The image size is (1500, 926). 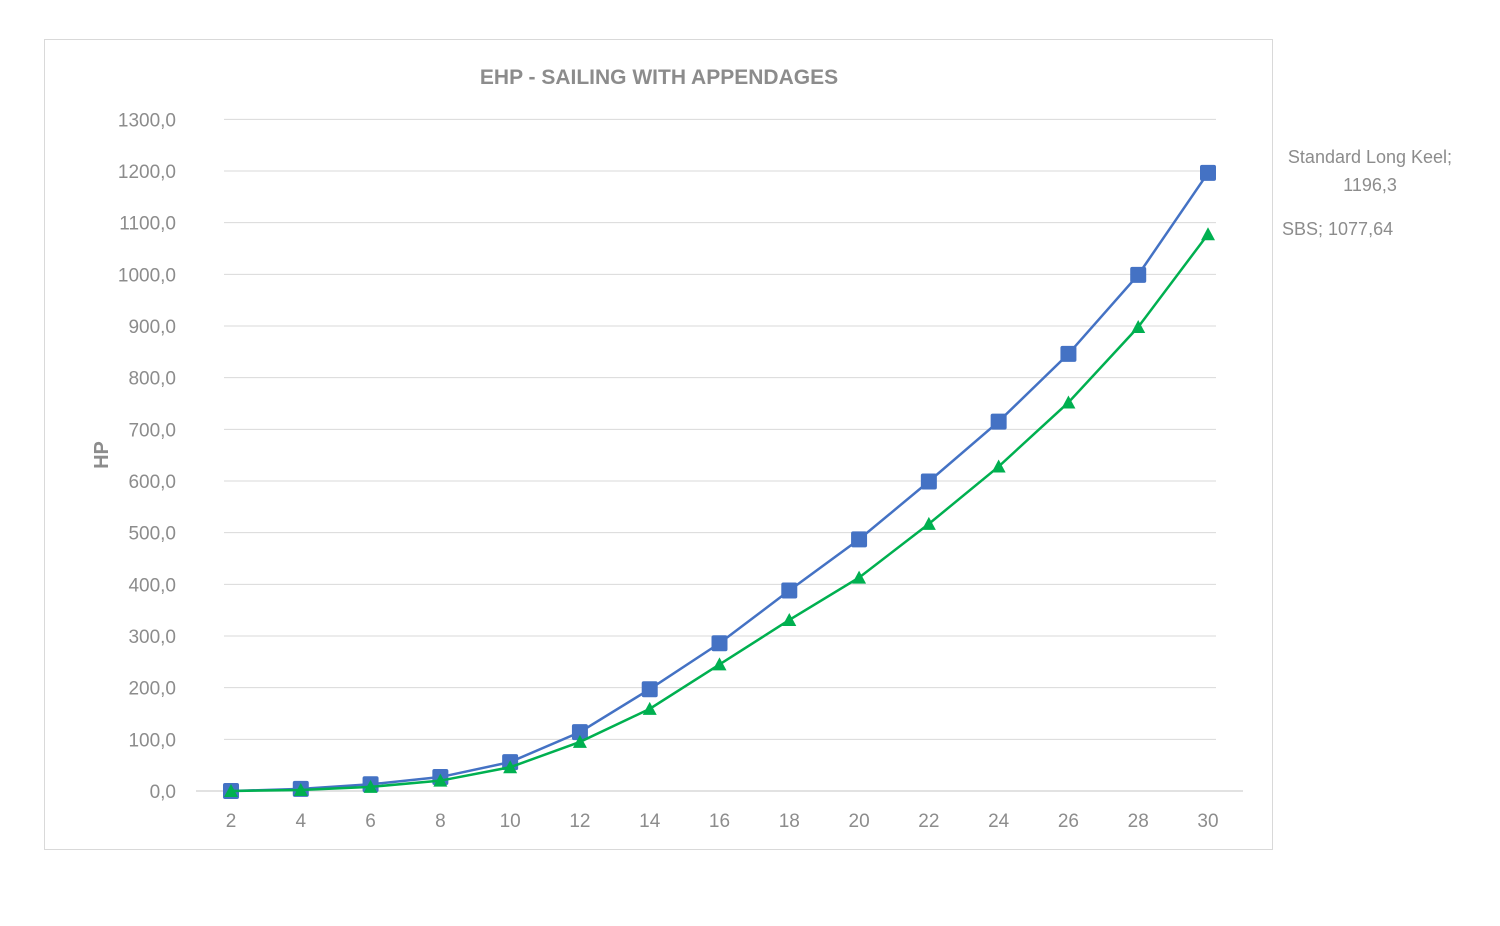 What do you see at coordinates (650, 821) in the screenshot?
I see `x-tick-label: 14` at bounding box center [650, 821].